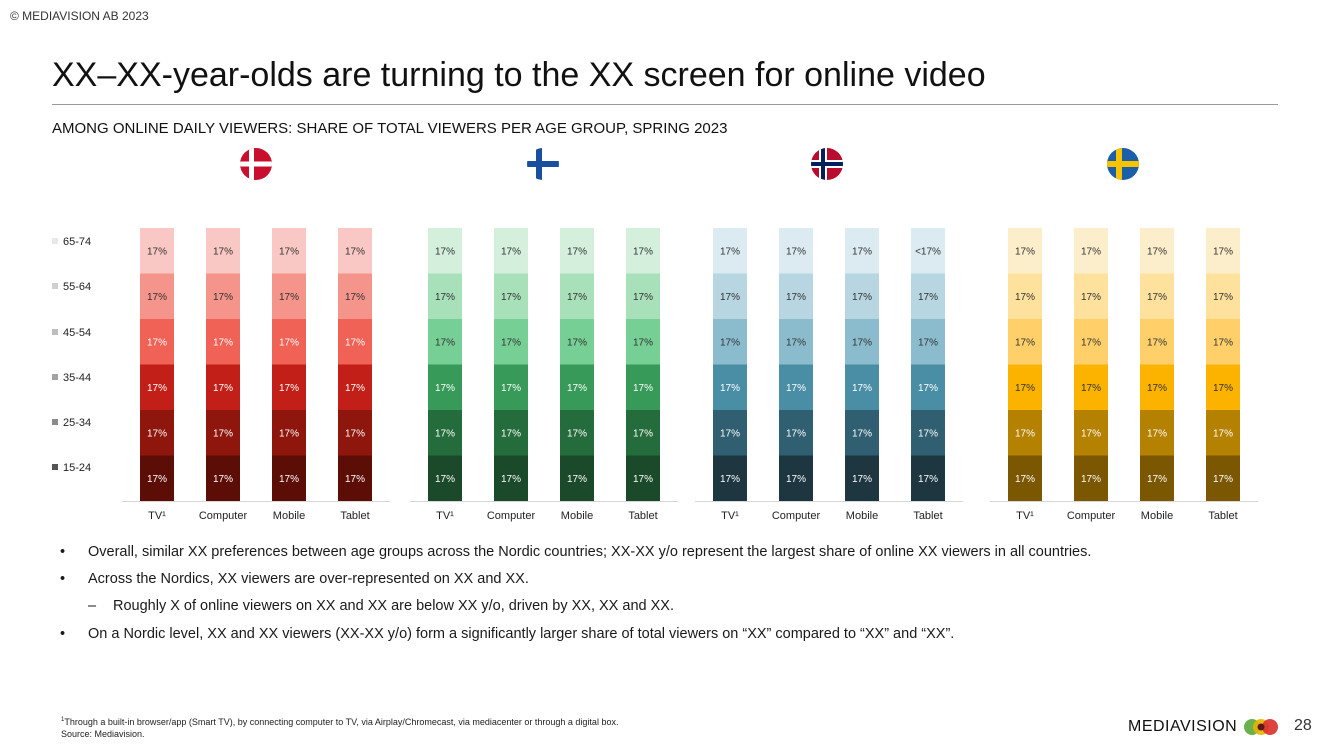  I want to click on legend-item-55-64: 55-64, so click(71, 288).